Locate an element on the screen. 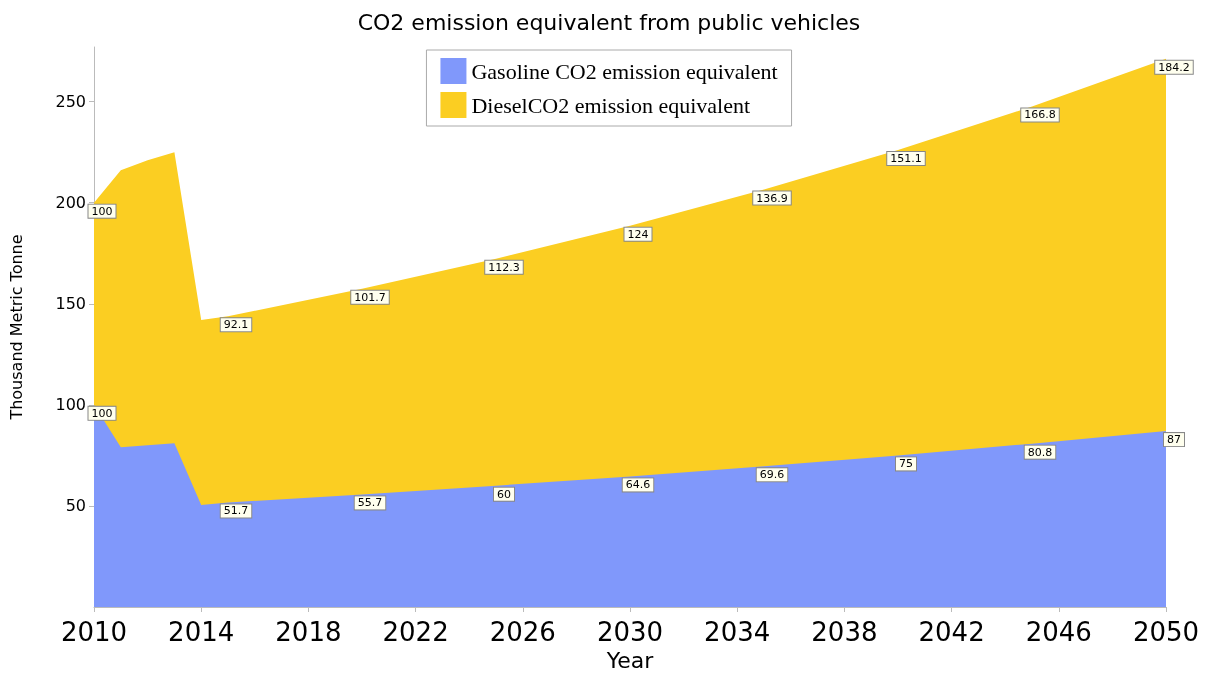 This screenshot has height=687, width=1218. x-tick-label: 2046 is located at coordinates (1058, 632).